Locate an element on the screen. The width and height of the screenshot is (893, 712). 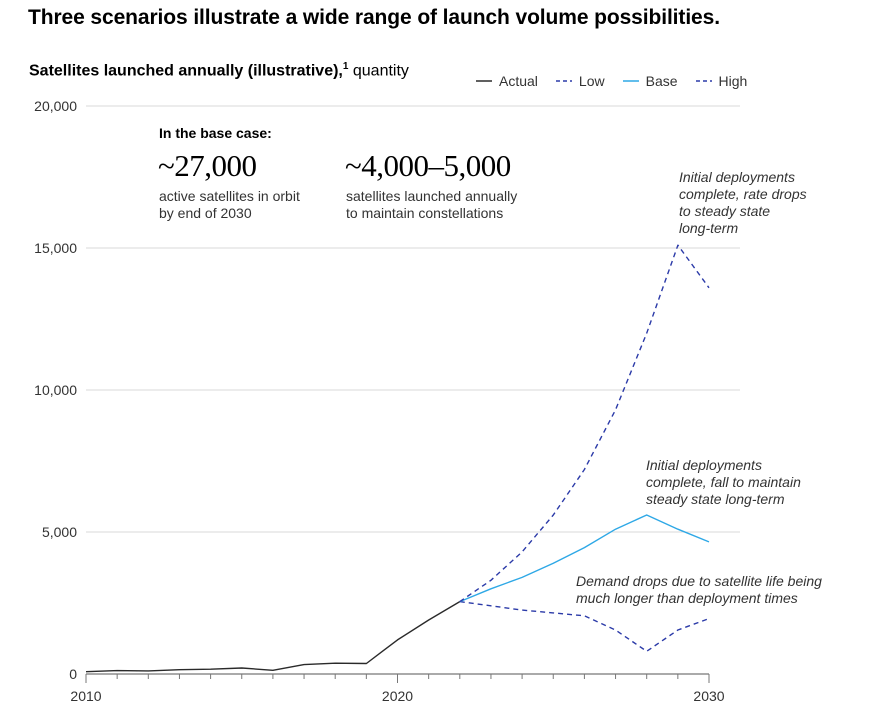
annotation-high-line2: complete, rate drops is located at coordinates (743, 194).